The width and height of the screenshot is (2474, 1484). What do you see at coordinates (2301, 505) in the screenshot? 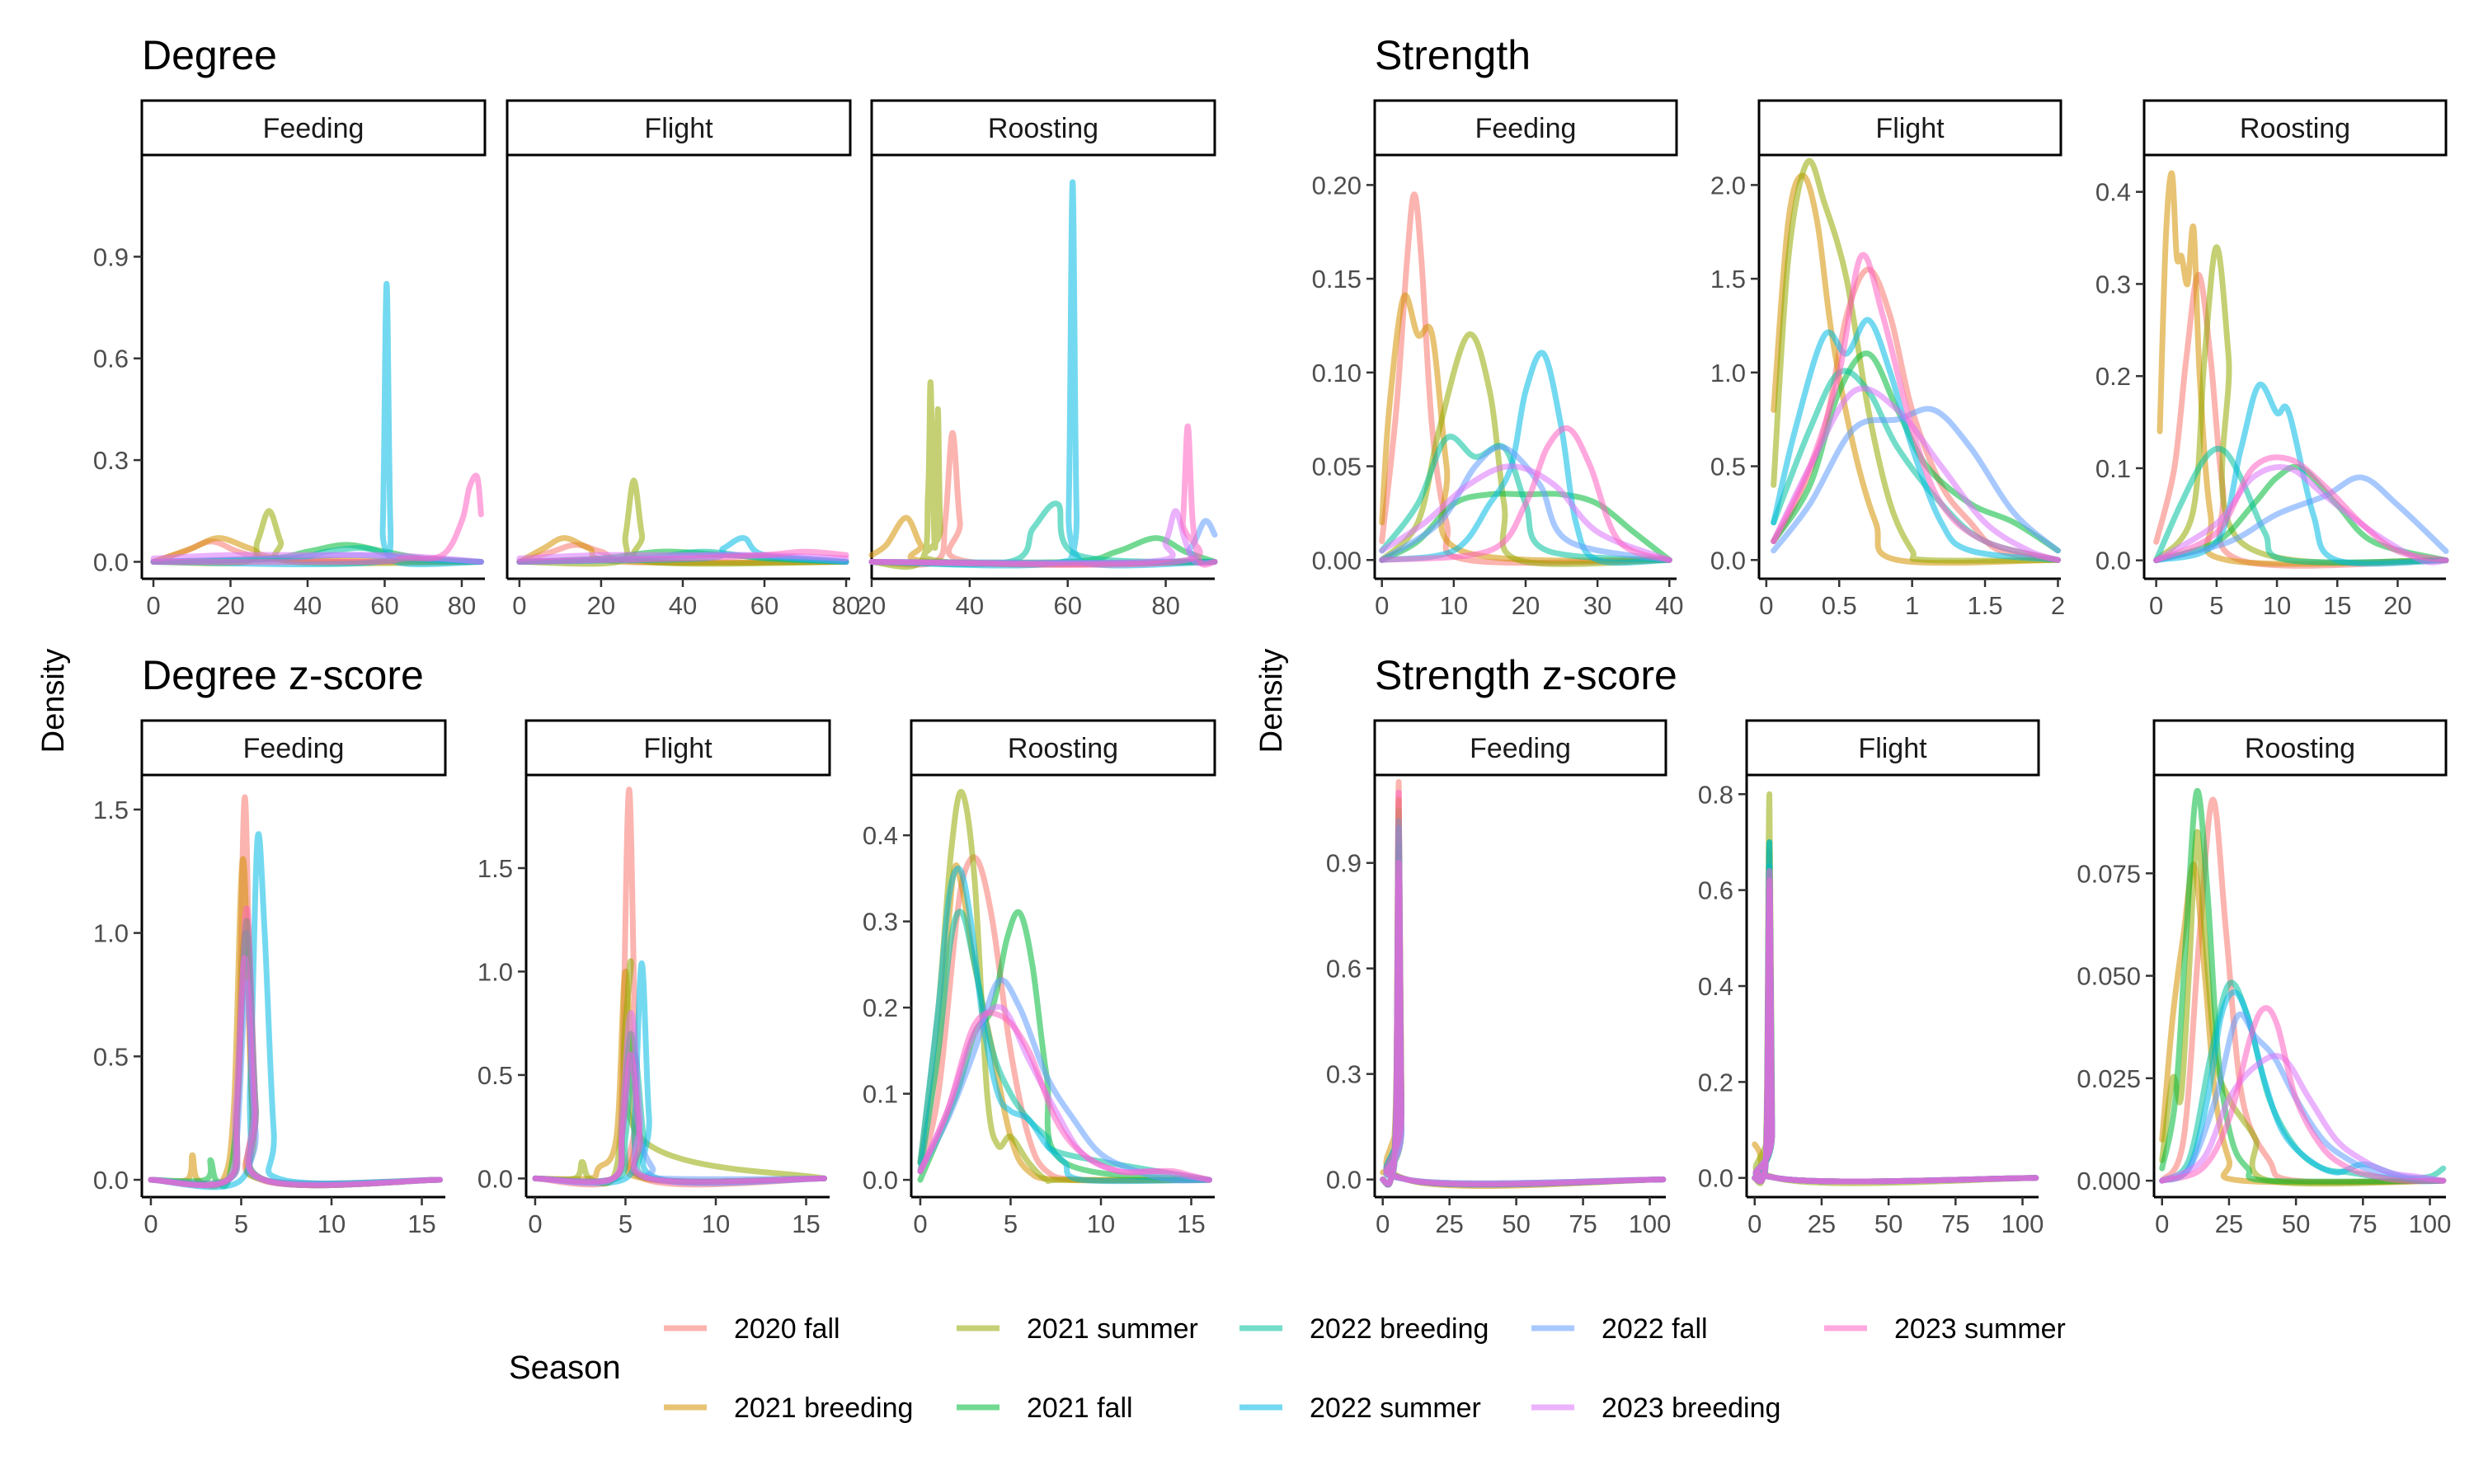
I see `series-line-2022-breeding` at bounding box center [2301, 505].